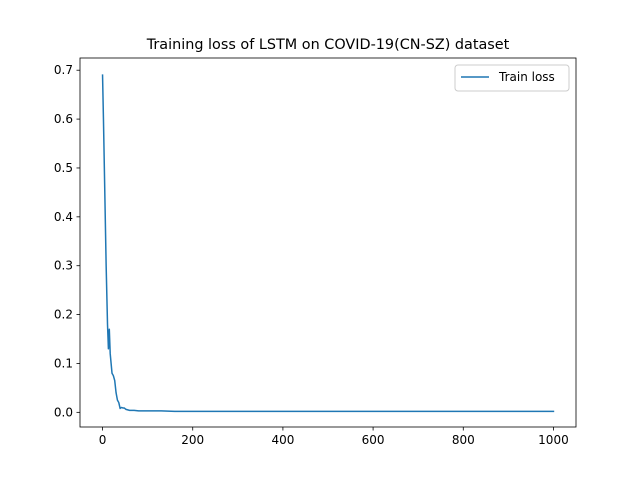 The image size is (640, 480). Describe the element at coordinates (463, 440) in the screenshot. I see `x-tick-label: 800` at that location.